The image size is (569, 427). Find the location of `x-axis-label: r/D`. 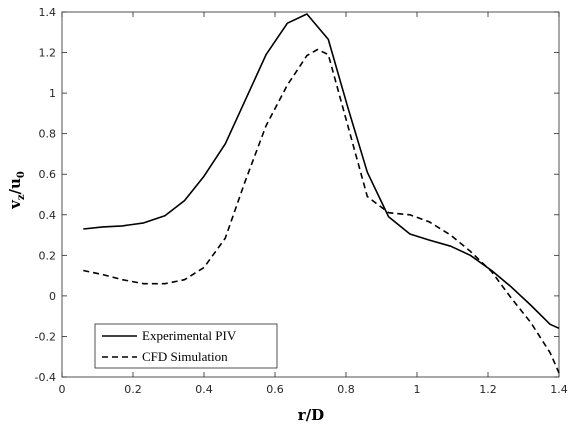

x-axis-label: r/D is located at coordinates (311, 415).